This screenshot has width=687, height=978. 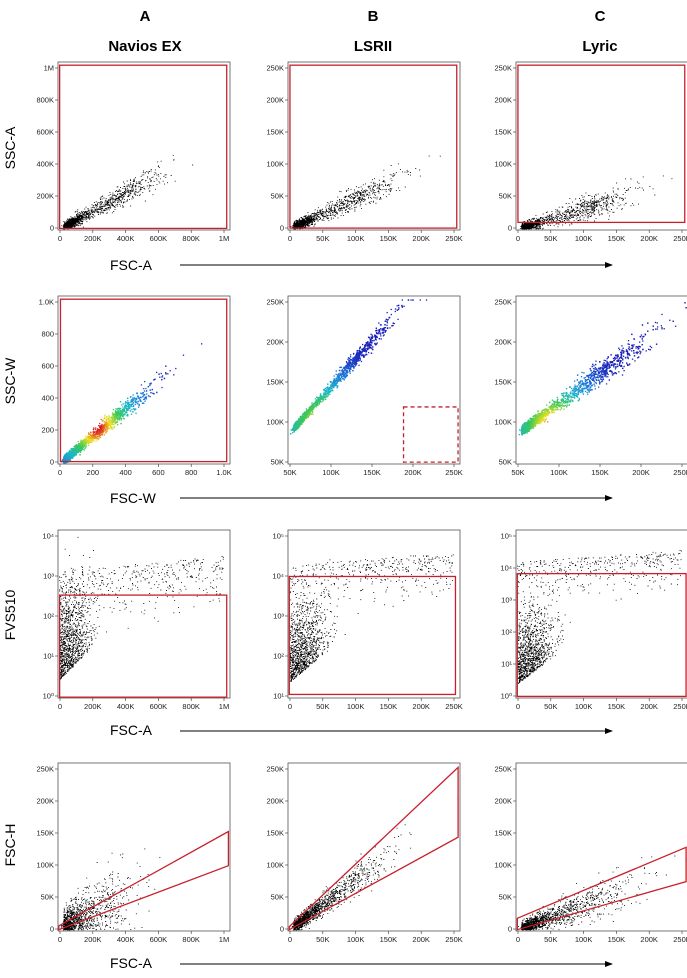 I want to click on event-dots, so click(x=359, y=367).